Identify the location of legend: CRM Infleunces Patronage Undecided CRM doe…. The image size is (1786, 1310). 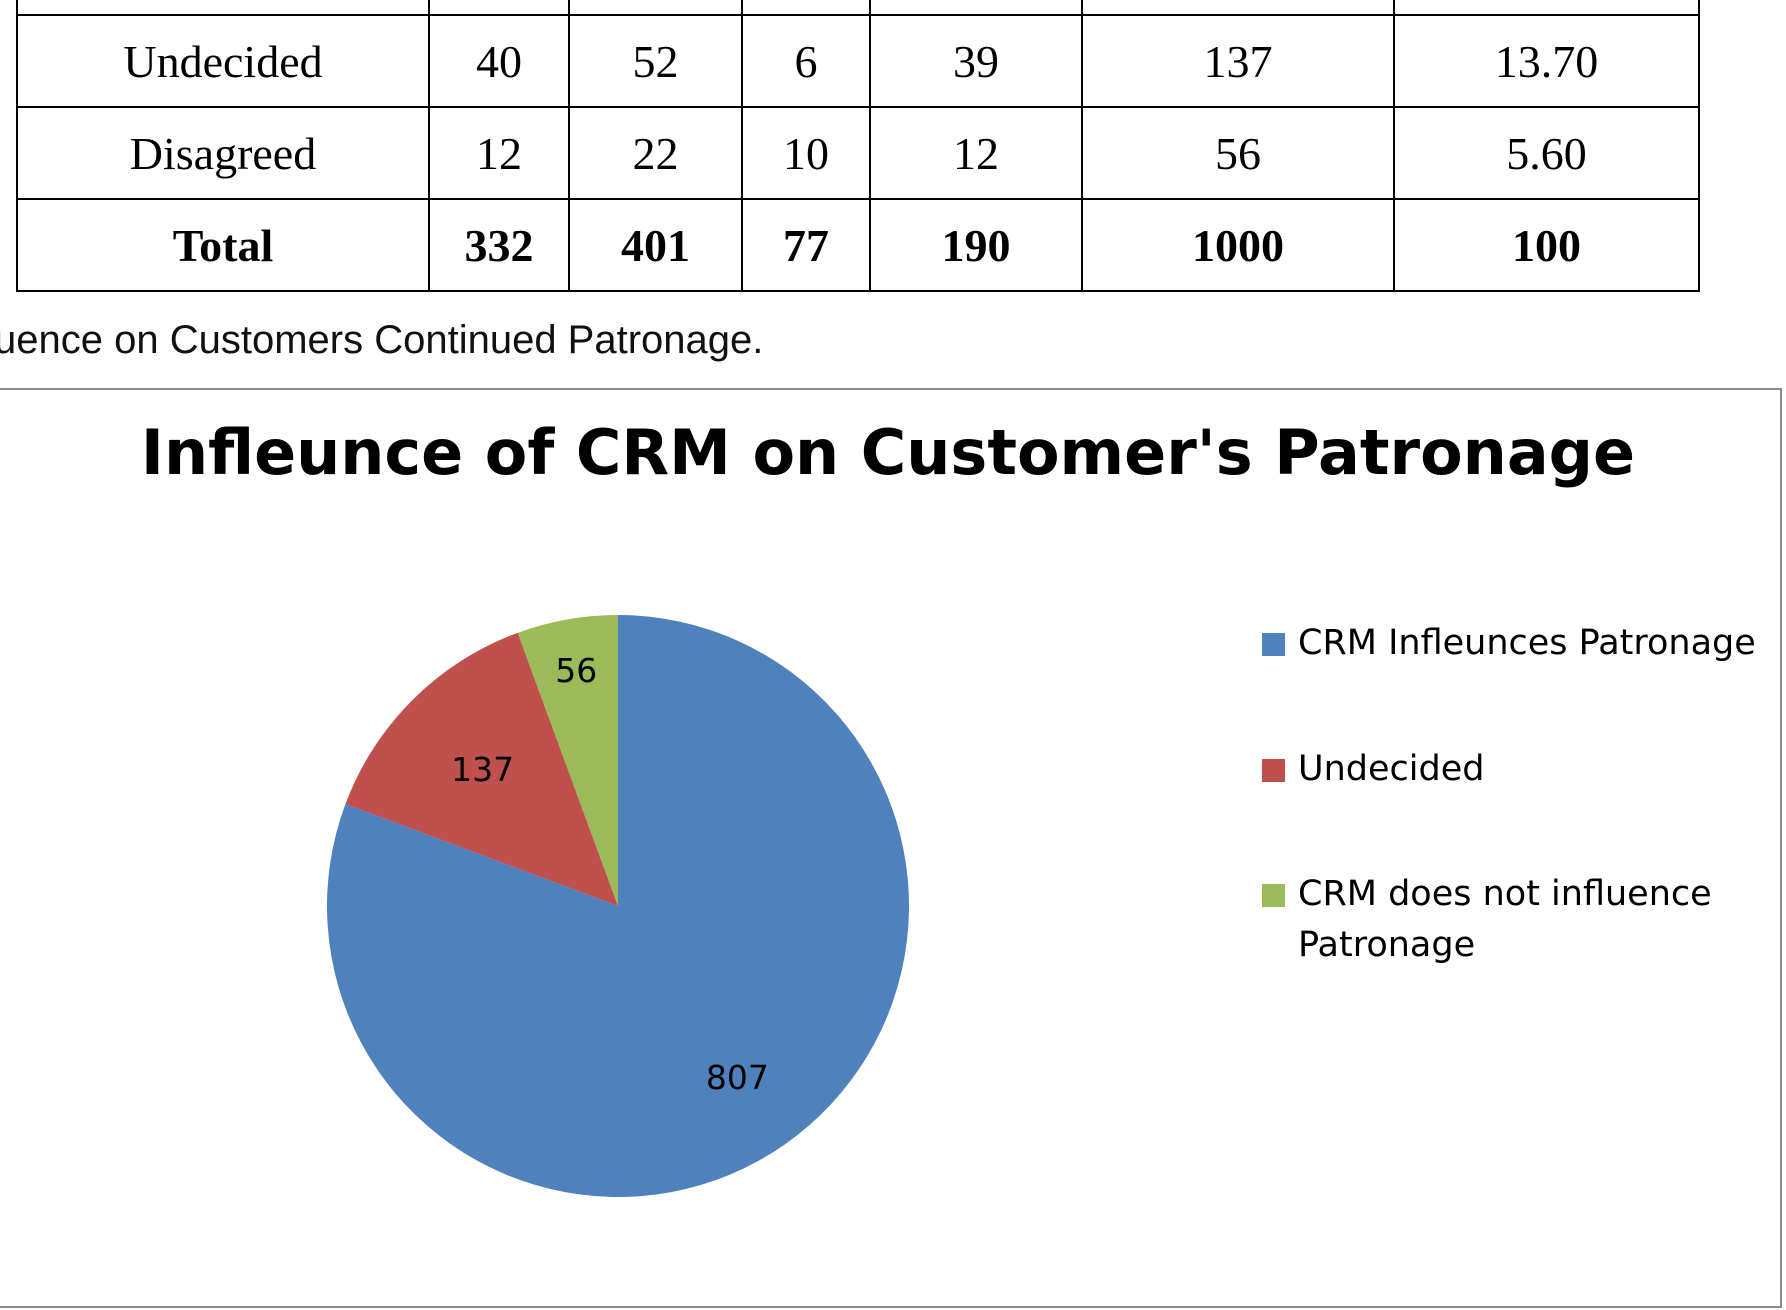
(1509, 794).